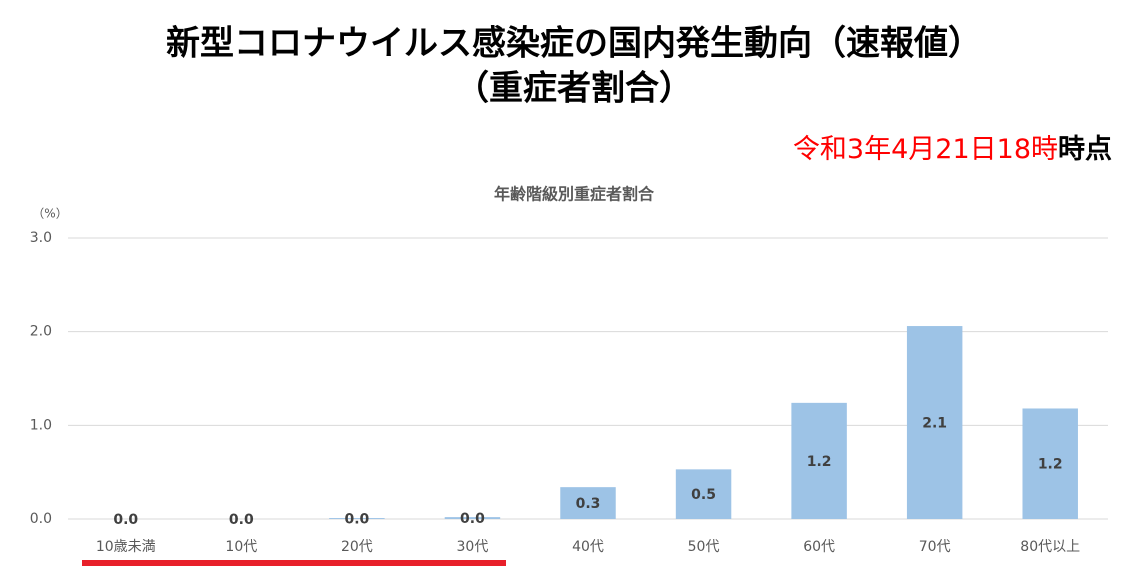 This screenshot has width=1134, height=585. What do you see at coordinates (41, 519) in the screenshot?
I see `y-tick-label: 0.0` at bounding box center [41, 519].